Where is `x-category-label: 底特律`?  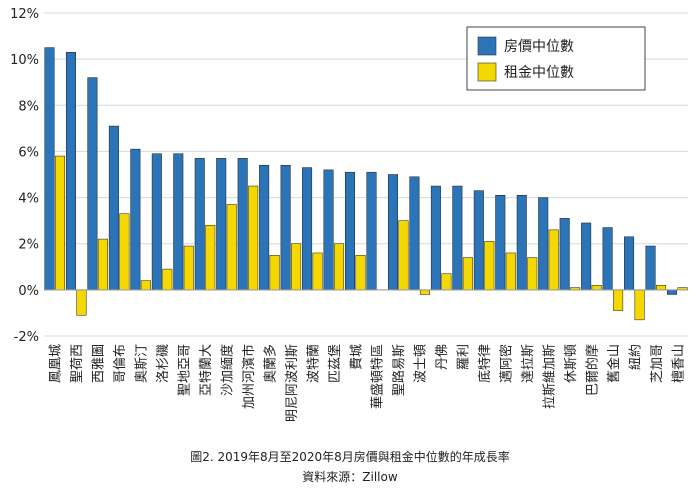 x-category-label: 底特律 is located at coordinates (485, 363).